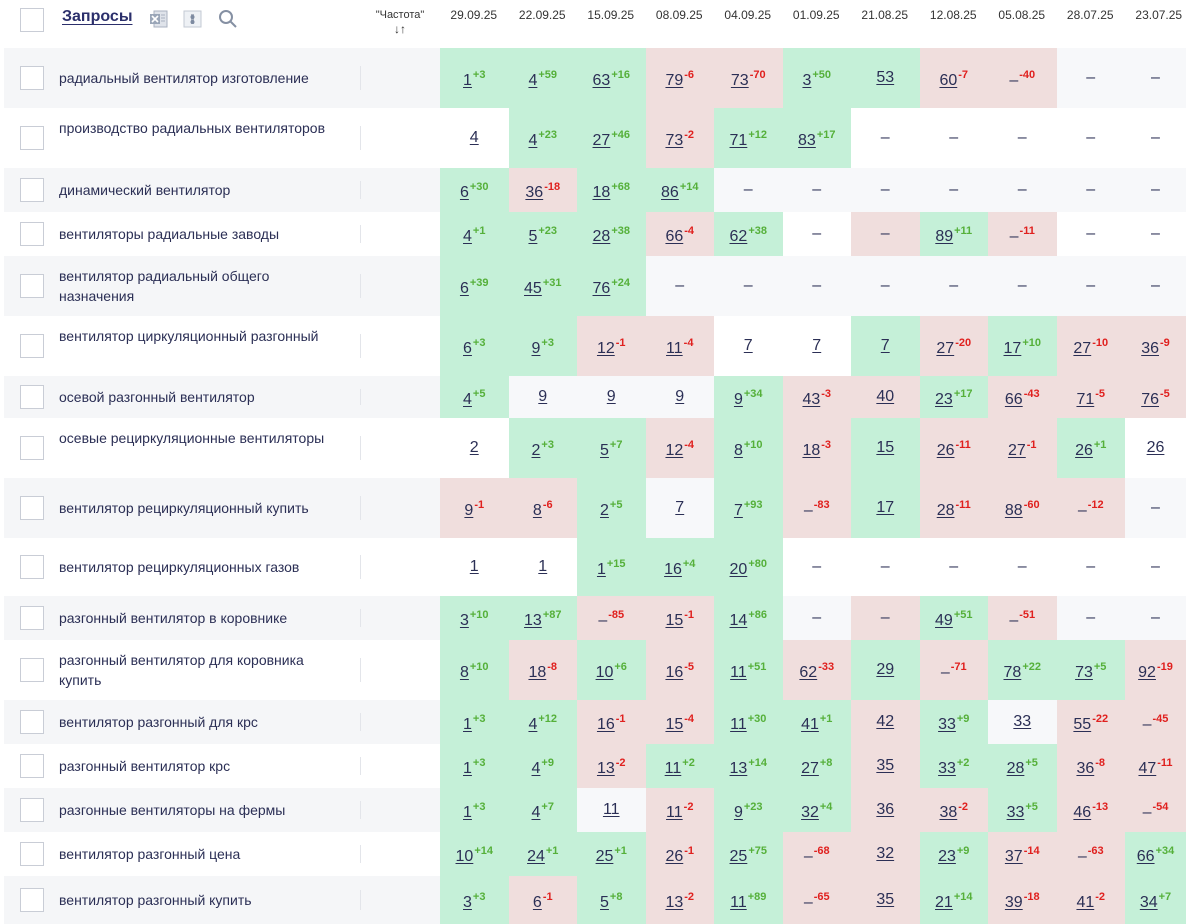 This screenshot has height=924, width=1186. Describe the element at coordinates (542, 15) in the screenshot. I see `date-column-header: 22.09.25` at that location.